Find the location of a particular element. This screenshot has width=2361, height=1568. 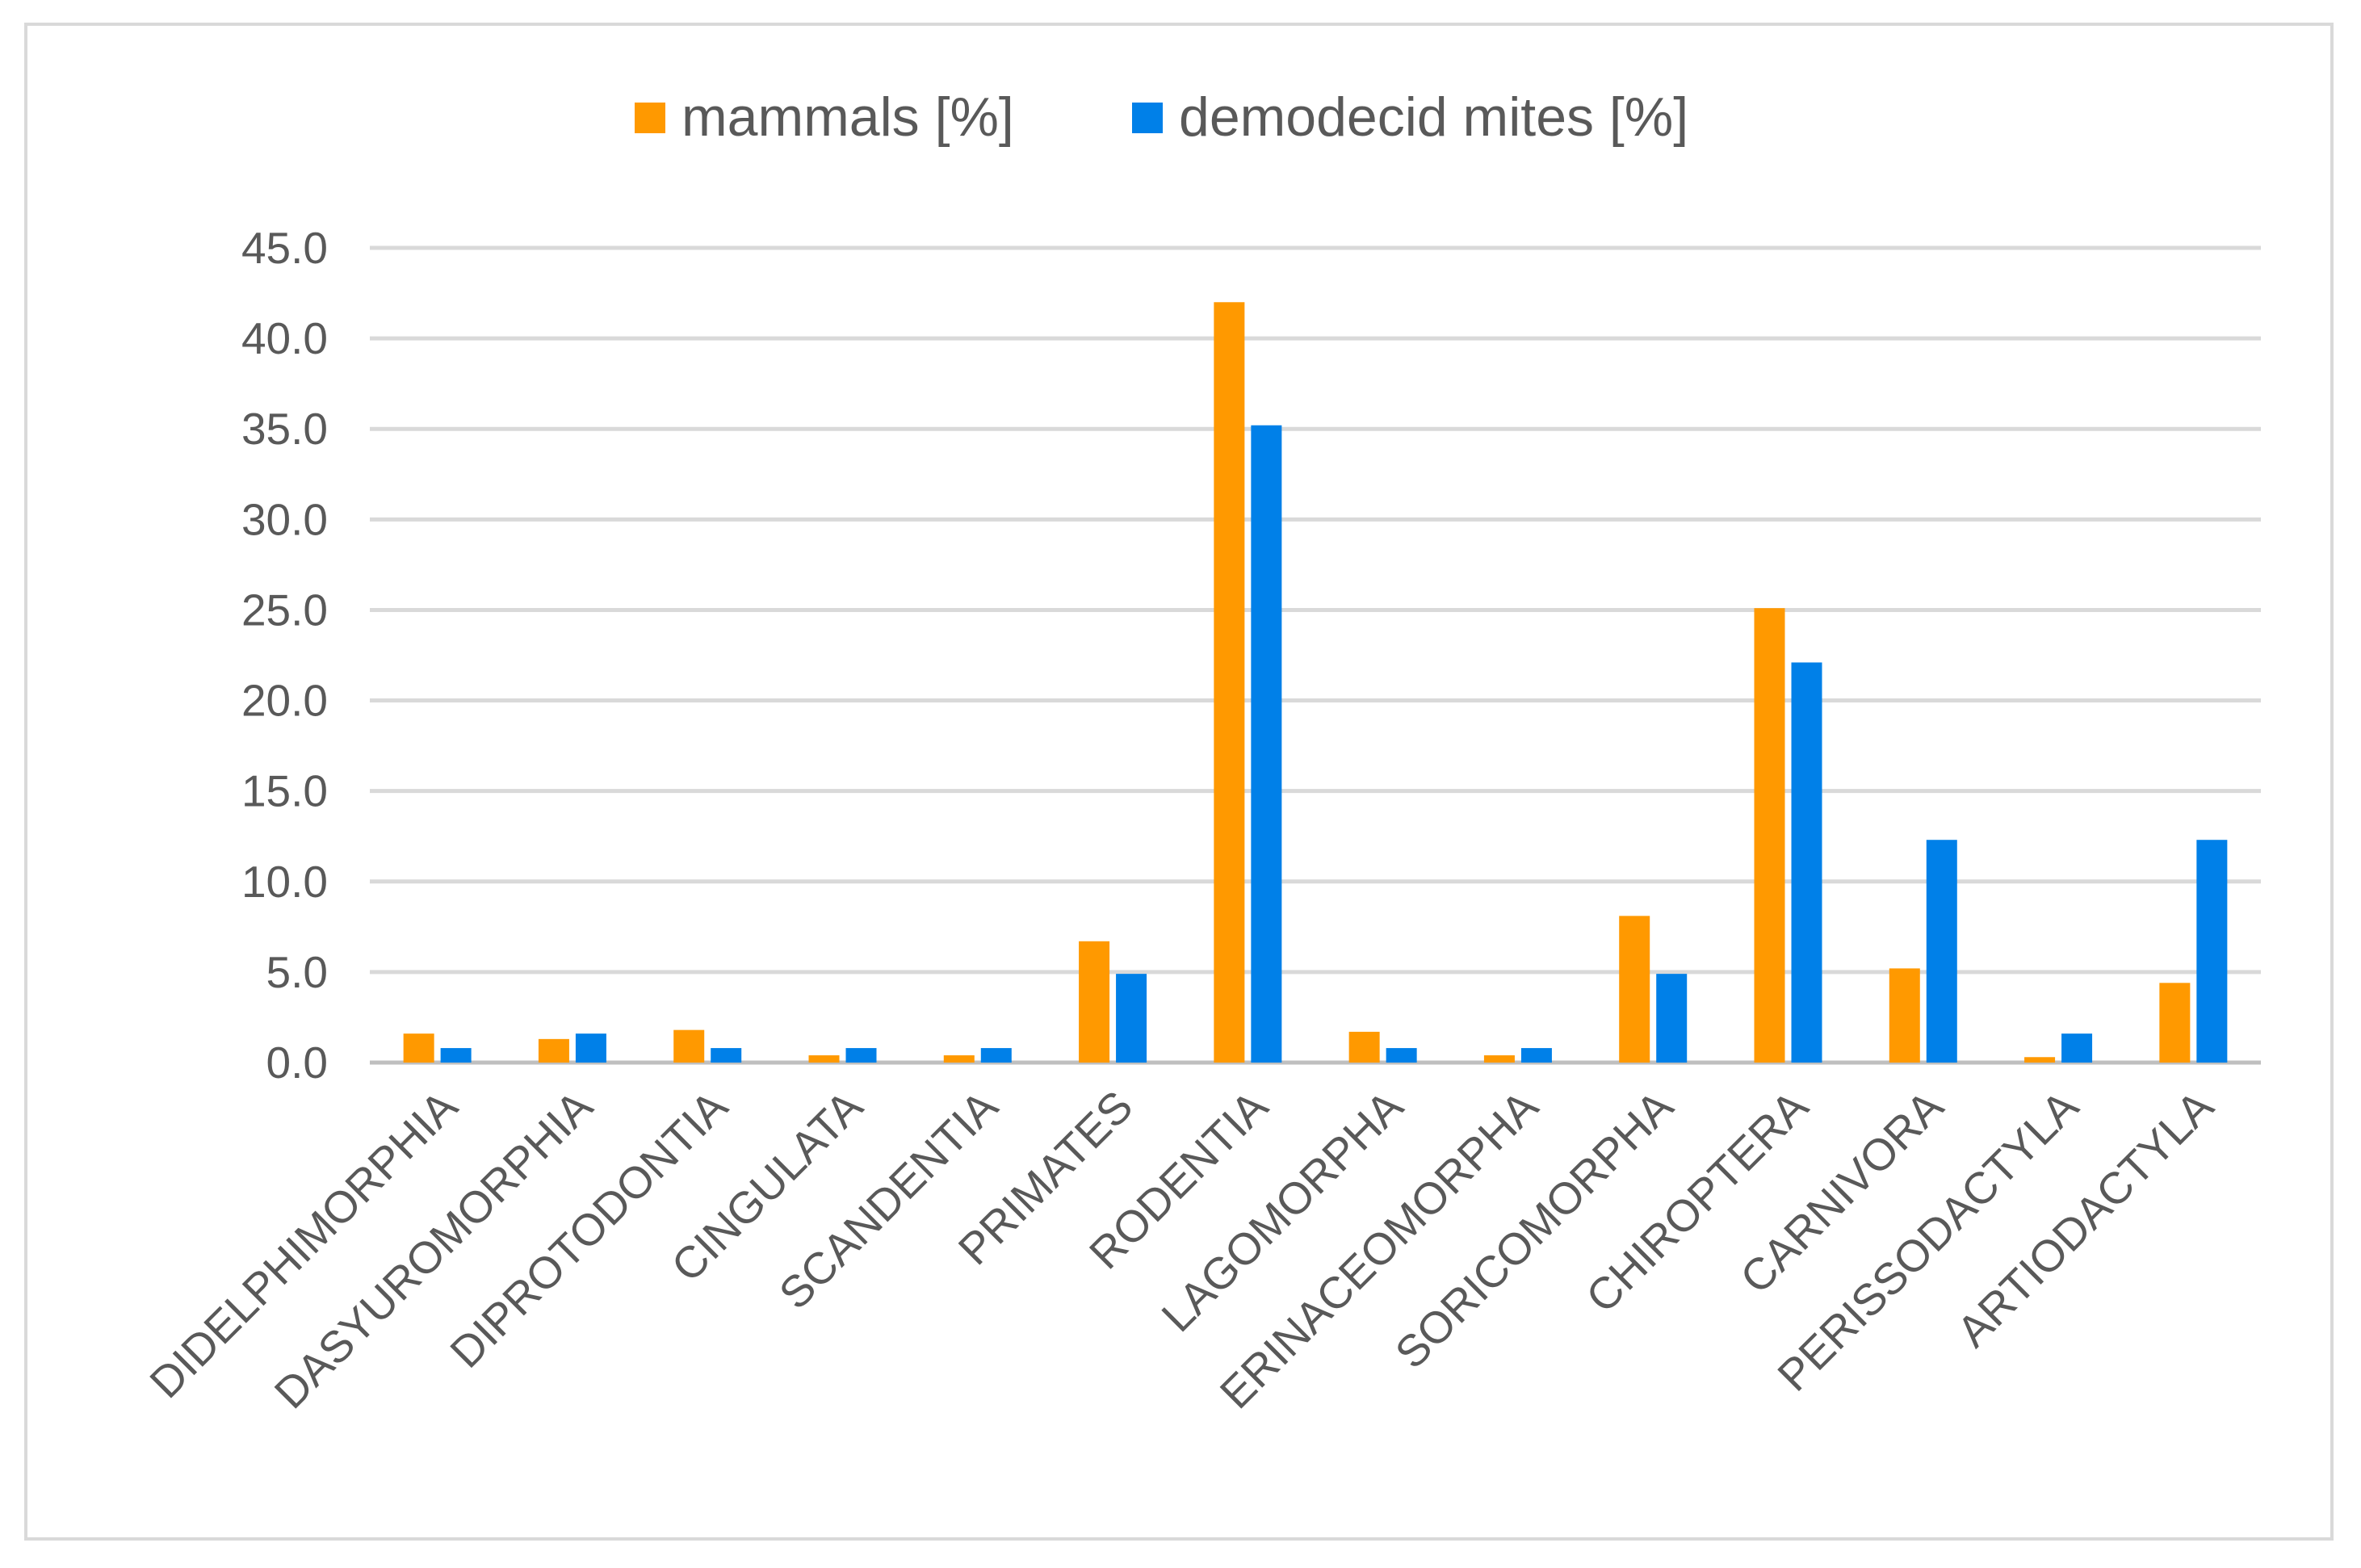

bar-mammals-cingulata is located at coordinates (824, 1059).